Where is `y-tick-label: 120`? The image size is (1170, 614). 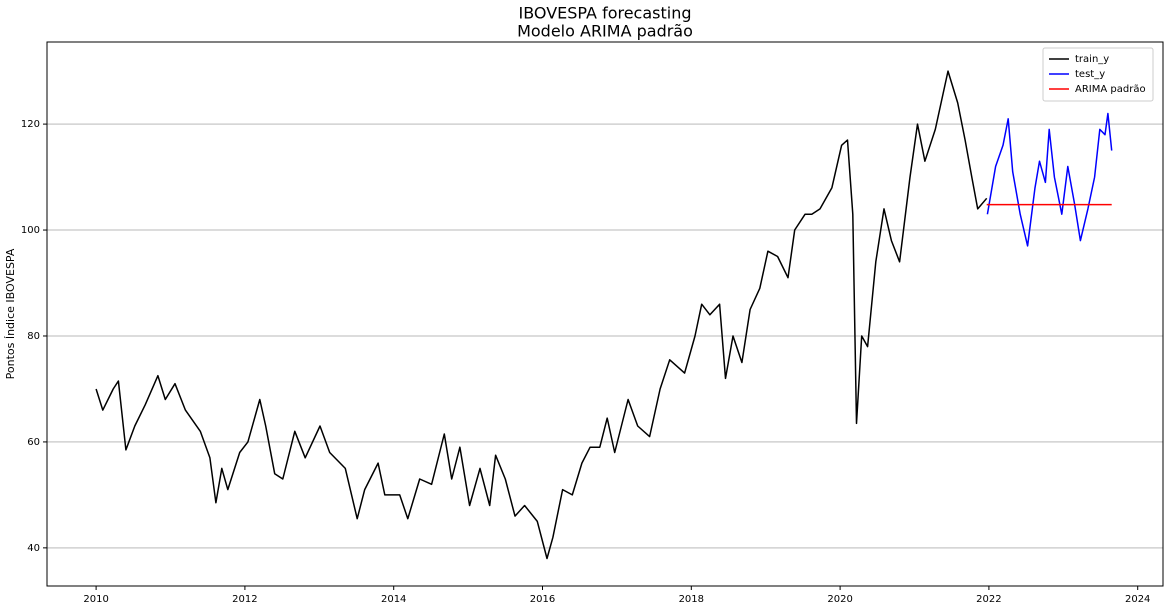 y-tick-label: 120 is located at coordinates (30, 124).